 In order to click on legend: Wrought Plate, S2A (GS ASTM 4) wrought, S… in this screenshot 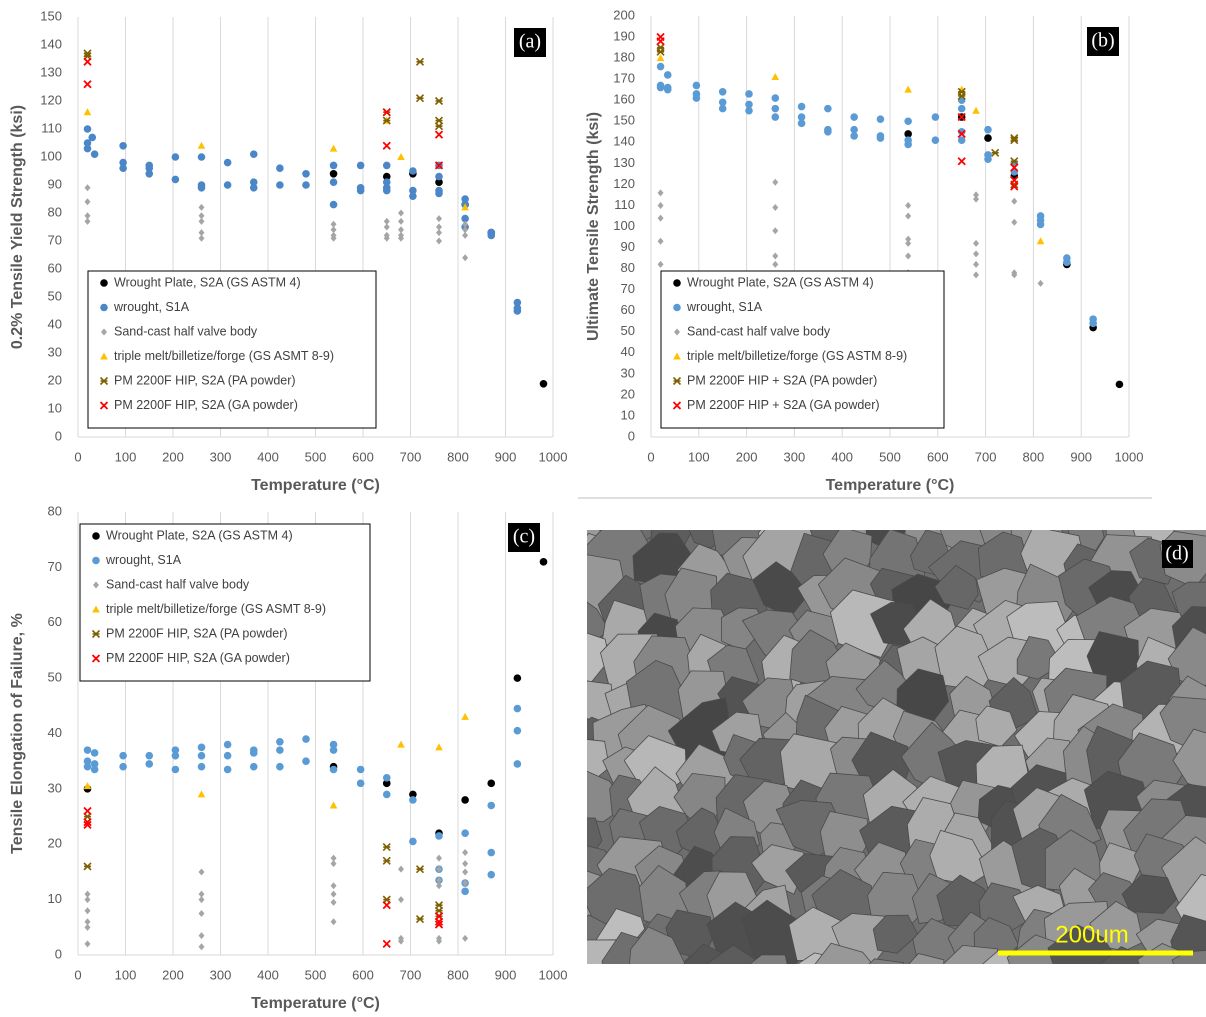, I will do `click(232, 349)`.